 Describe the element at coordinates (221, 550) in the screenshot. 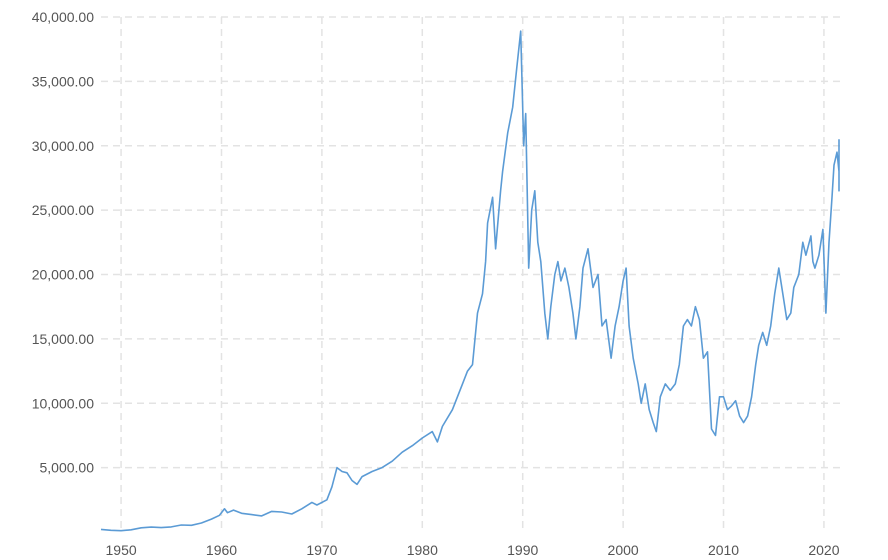

I see `x-tick-label: 1960` at that location.